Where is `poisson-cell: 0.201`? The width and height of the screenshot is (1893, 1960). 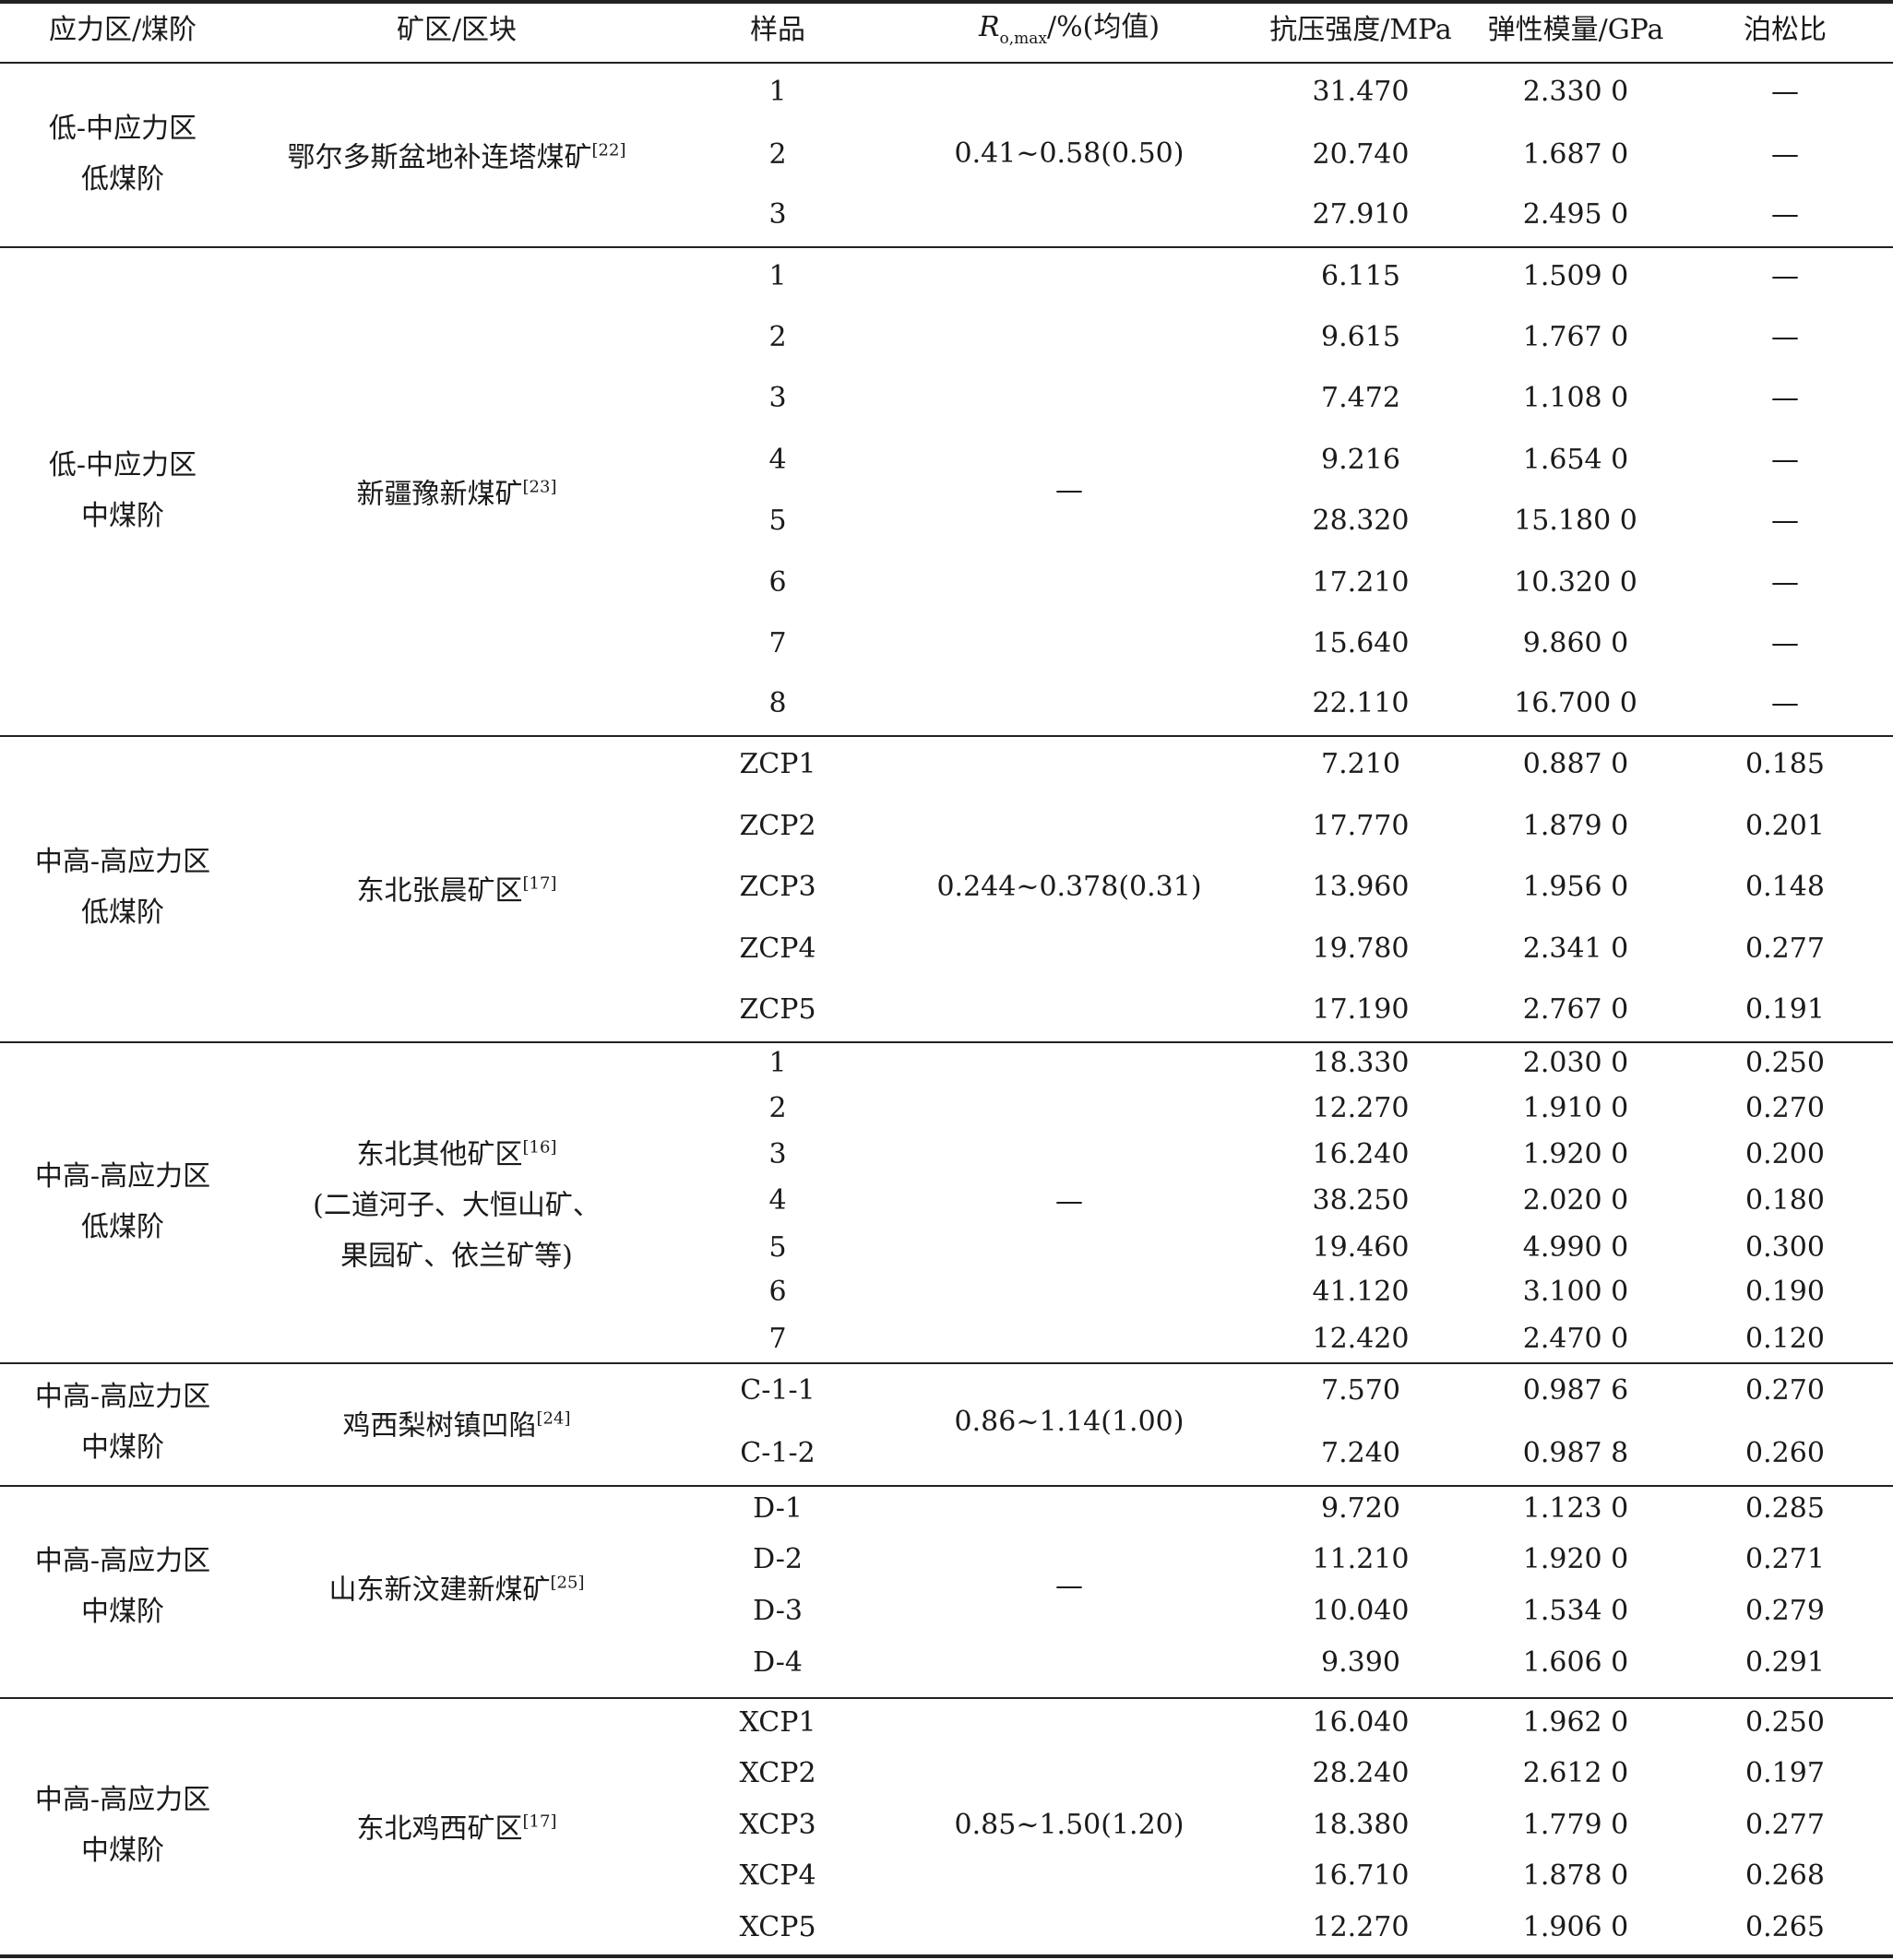 poisson-cell: 0.201 is located at coordinates (1785, 826).